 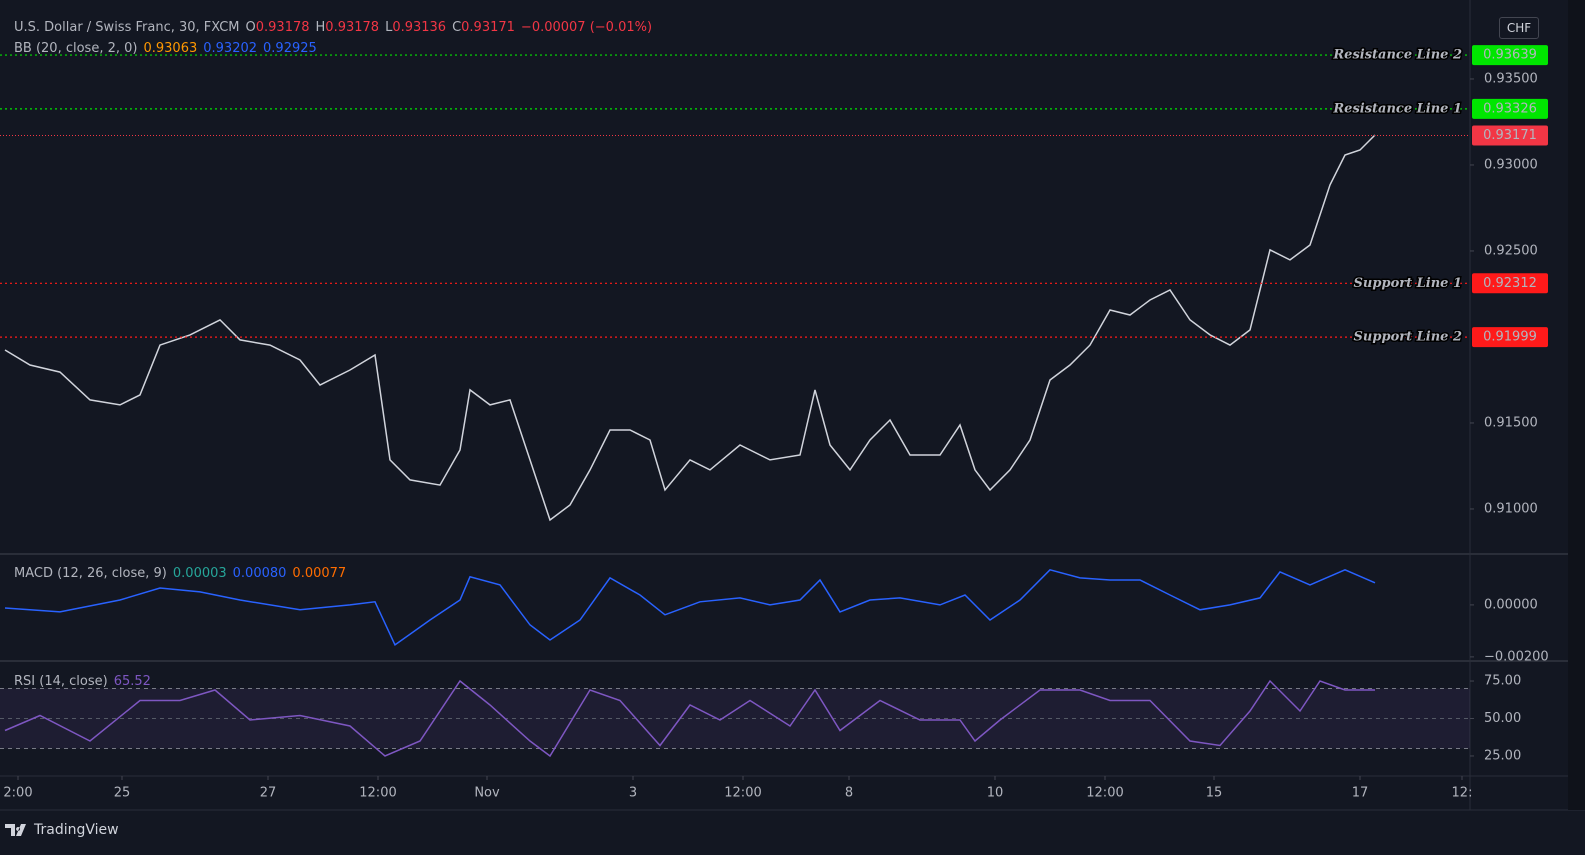 I want to click on indicator-value: 65.52, so click(x=132, y=681).